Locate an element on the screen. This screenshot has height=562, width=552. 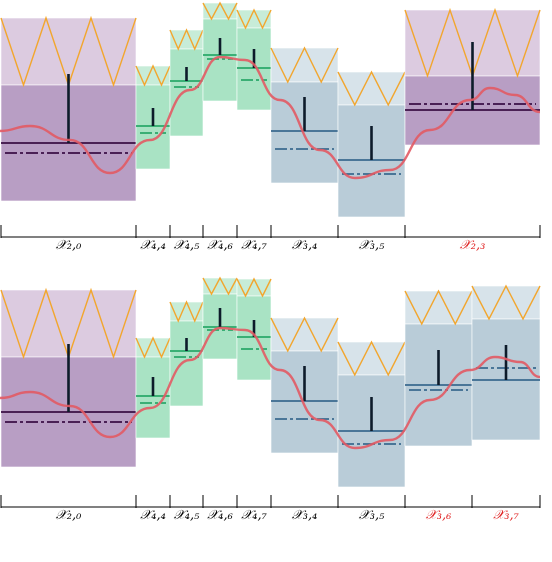
segment-label: 𝒳₃,₇ is located at coordinates (506, 515).